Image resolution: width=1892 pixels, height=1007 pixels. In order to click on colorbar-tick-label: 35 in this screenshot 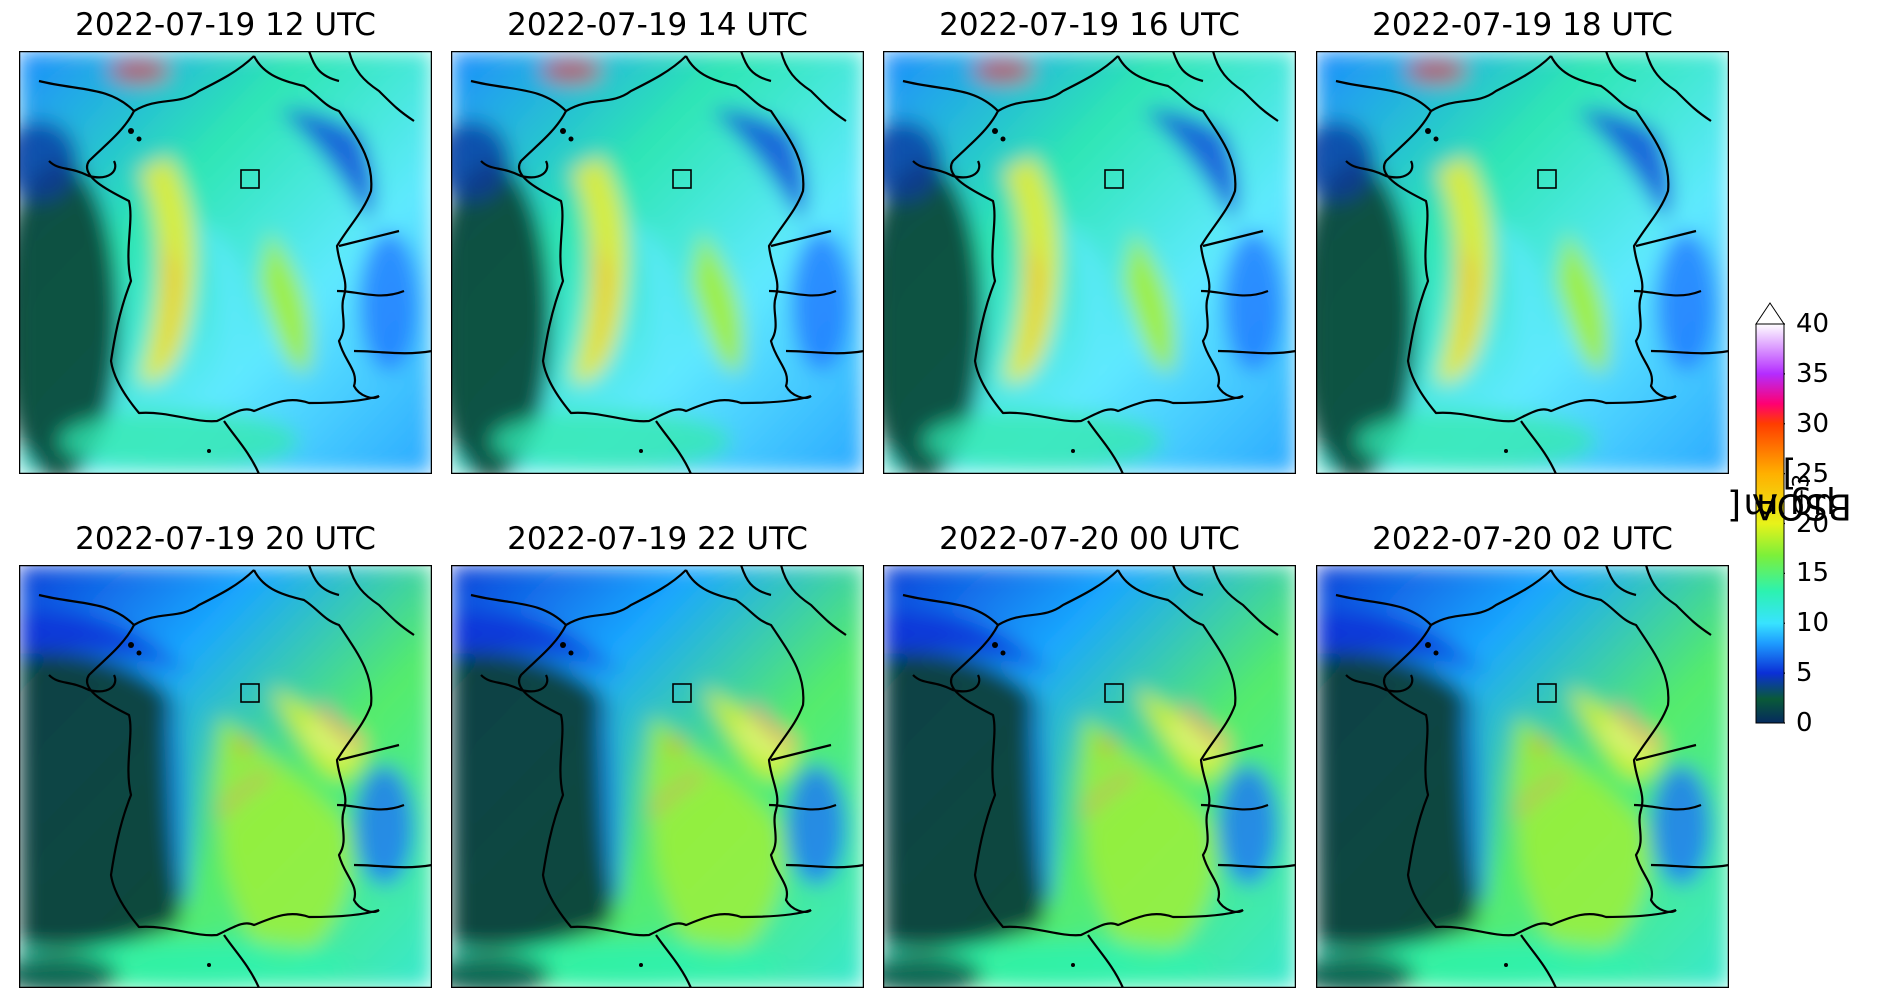, I will do `click(1813, 373)`.